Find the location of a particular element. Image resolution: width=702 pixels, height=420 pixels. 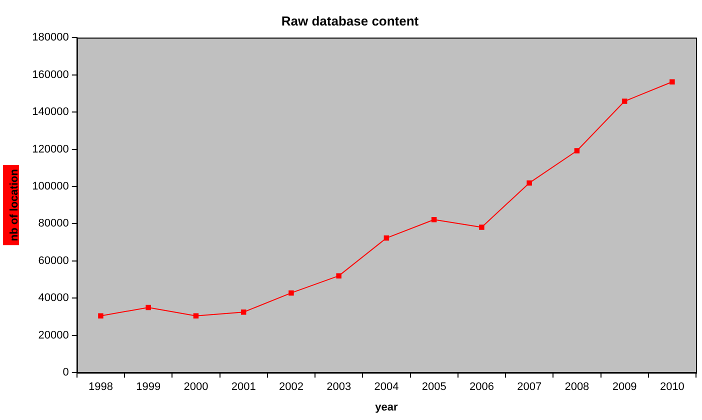

x-tick-label: 2007 is located at coordinates (529, 387).